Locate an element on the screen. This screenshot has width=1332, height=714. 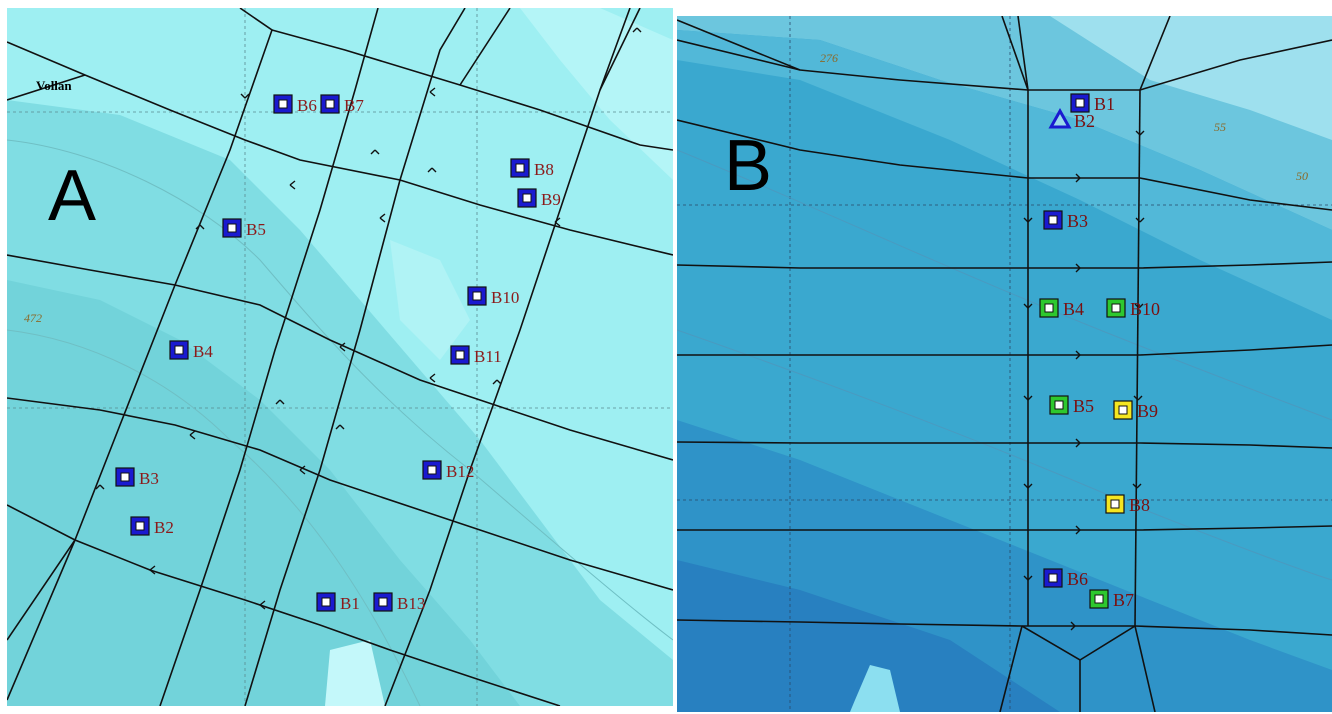
place-label: Vollan is located at coordinates (54, 85).